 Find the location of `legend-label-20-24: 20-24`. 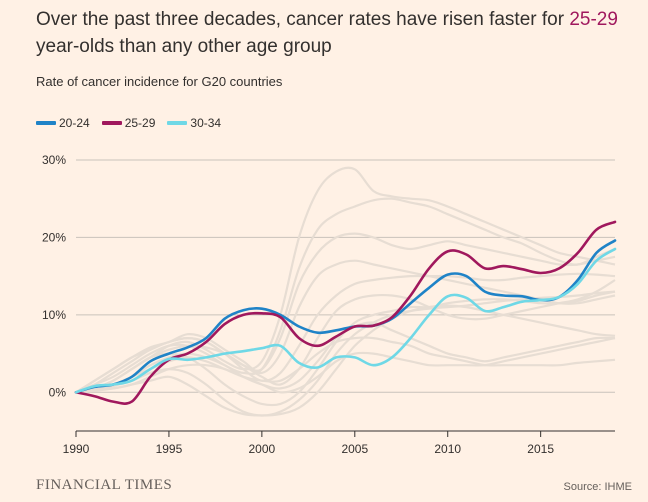

legend-label-20-24: 20-24 is located at coordinates (74, 123).